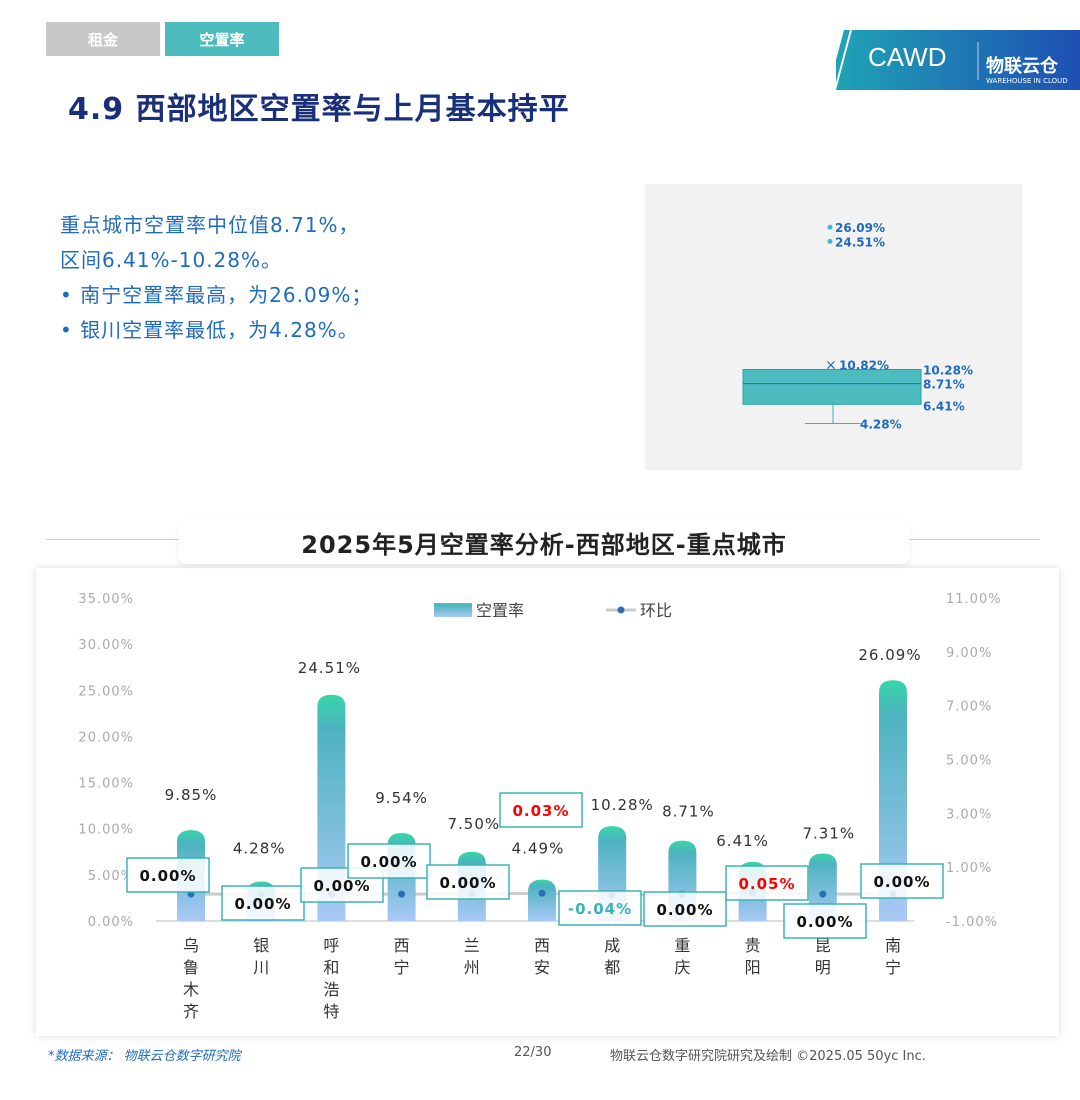 This screenshot has height=1100, width=1080. I want to click on bar-value-label: 7.31%, so click(828, 834).